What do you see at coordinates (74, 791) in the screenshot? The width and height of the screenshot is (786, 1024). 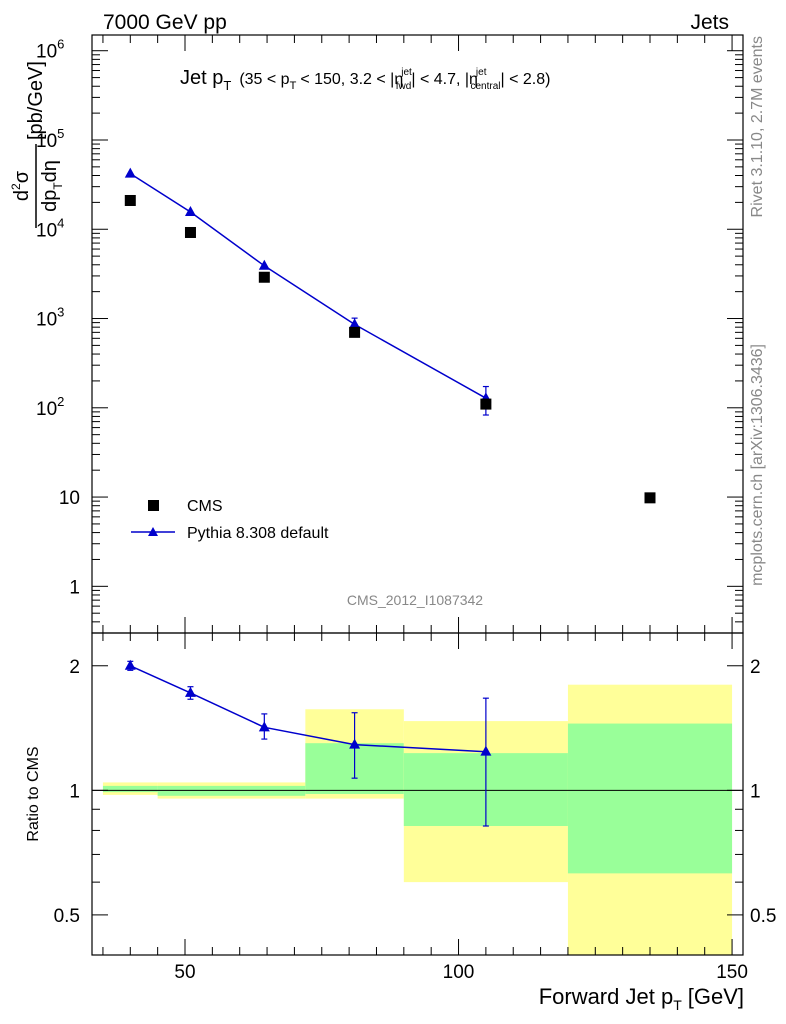 I see `ratio-y-tick-label-left: 1` at bounding box center [74, 791].